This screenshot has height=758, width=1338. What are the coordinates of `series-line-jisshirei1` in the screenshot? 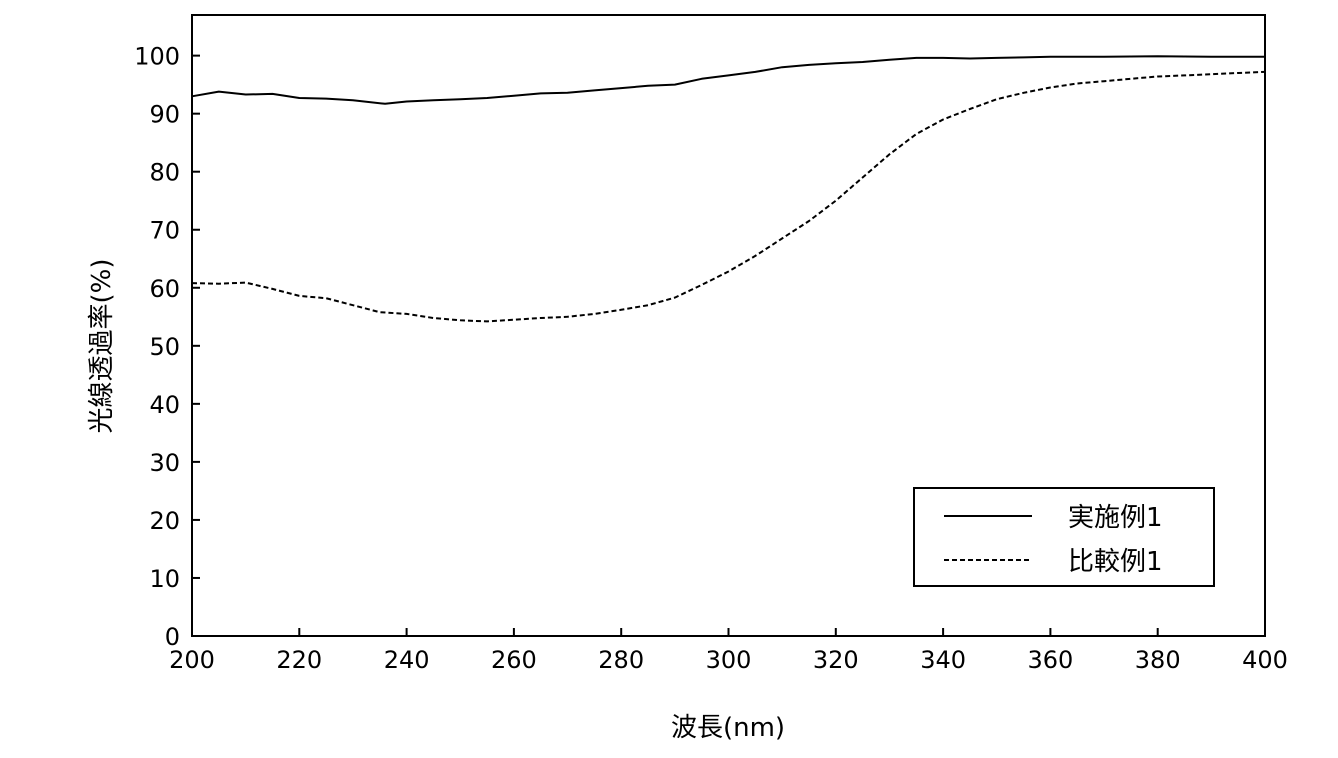 It's located at (728, 80).